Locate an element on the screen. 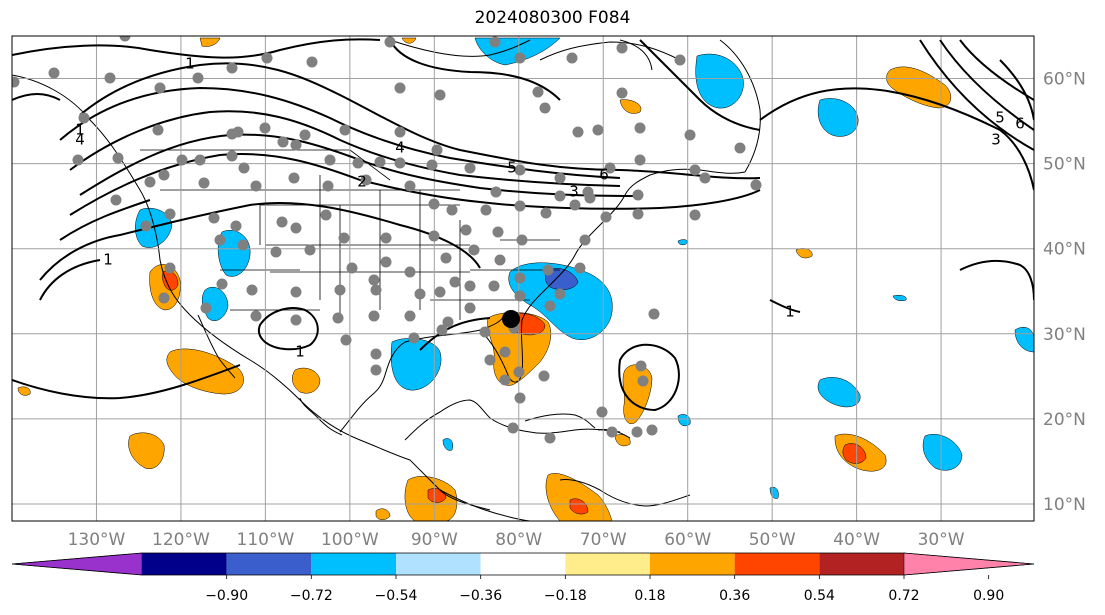 This screenshot has height=615, width=1105. colorbar-tick-label: 0.90 is located at coordinates (988, 596).